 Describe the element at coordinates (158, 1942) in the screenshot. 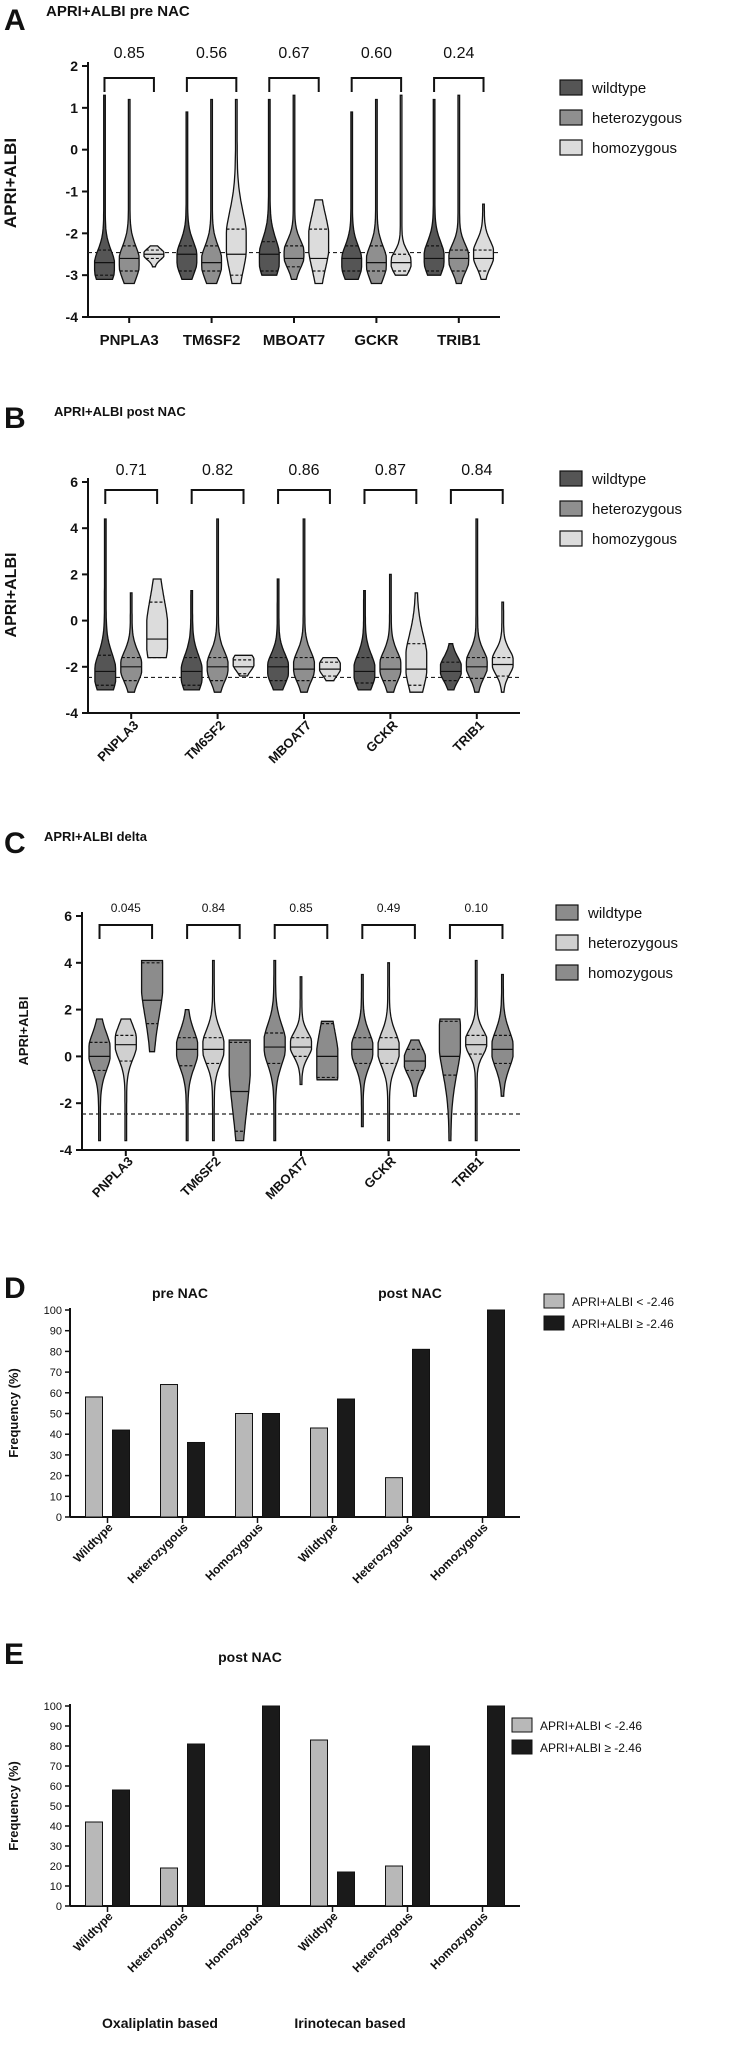

I see `category-label: Heterozygous` at that location.